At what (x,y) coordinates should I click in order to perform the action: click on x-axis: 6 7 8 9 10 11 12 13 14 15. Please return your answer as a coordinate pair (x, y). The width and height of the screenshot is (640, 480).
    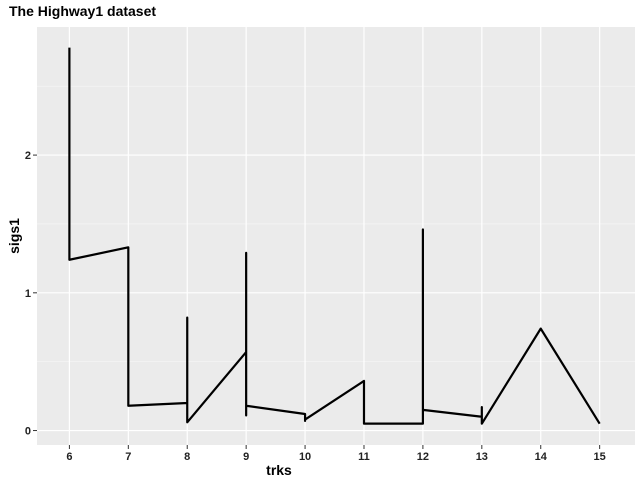
    Looking at the image, I should click on (336, 454).